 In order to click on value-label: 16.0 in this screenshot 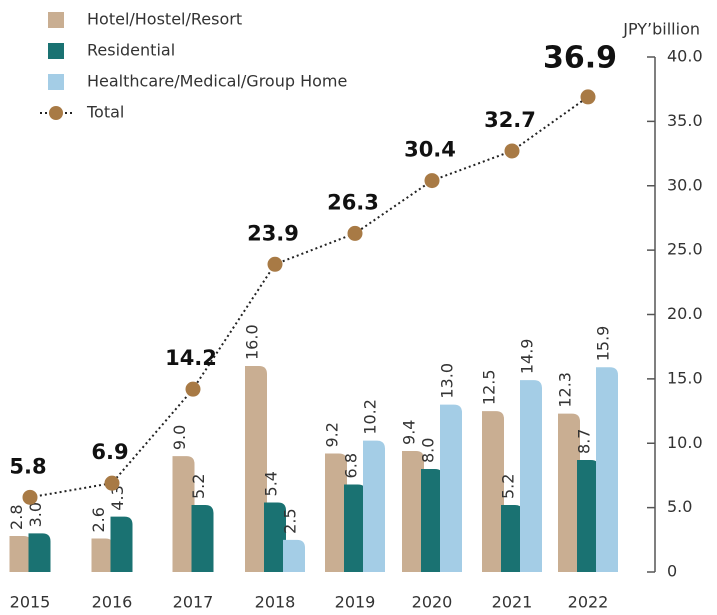, I will do `click(252, 342)`.